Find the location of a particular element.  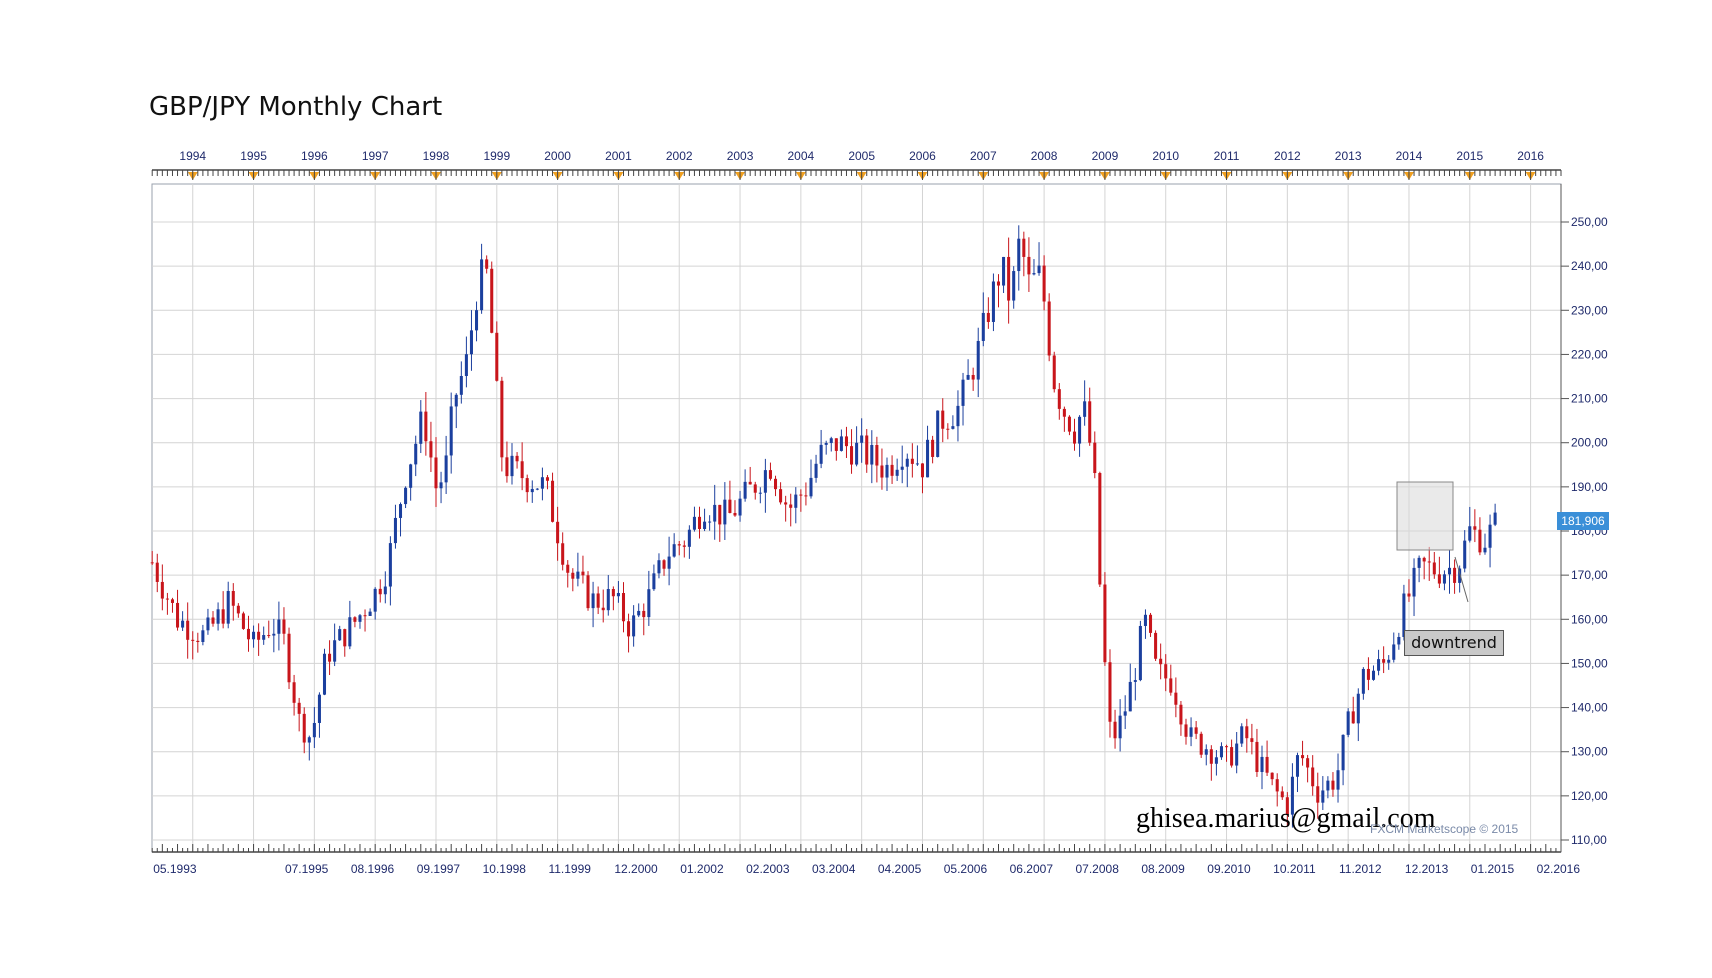

chart-title: GBP/JPY Monthly Chart is located at coordinates (296, 107).